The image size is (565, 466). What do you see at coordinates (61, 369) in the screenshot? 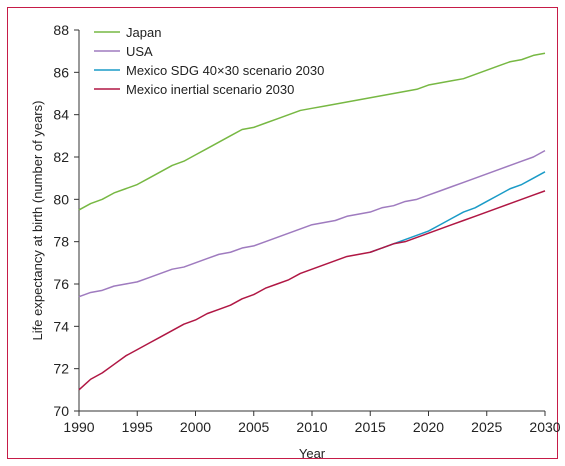
I see `y-tick-label: 72` at bounding box center [61, 369].